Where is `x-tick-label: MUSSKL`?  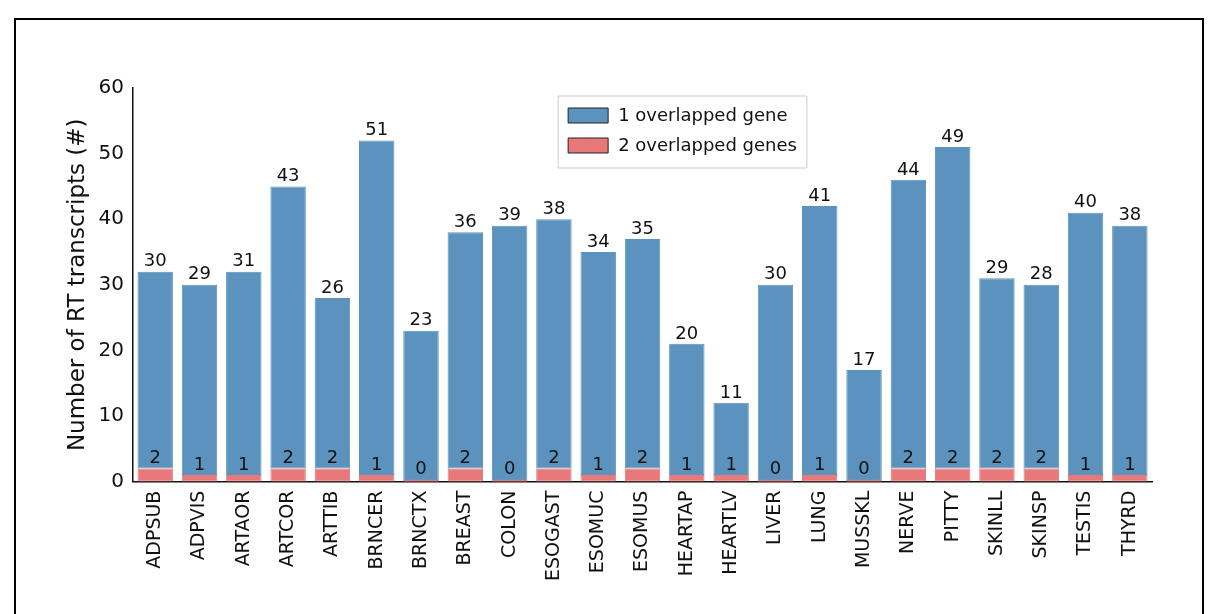 x-tick-label: MUSSKL is located at coordinates (861, 529).